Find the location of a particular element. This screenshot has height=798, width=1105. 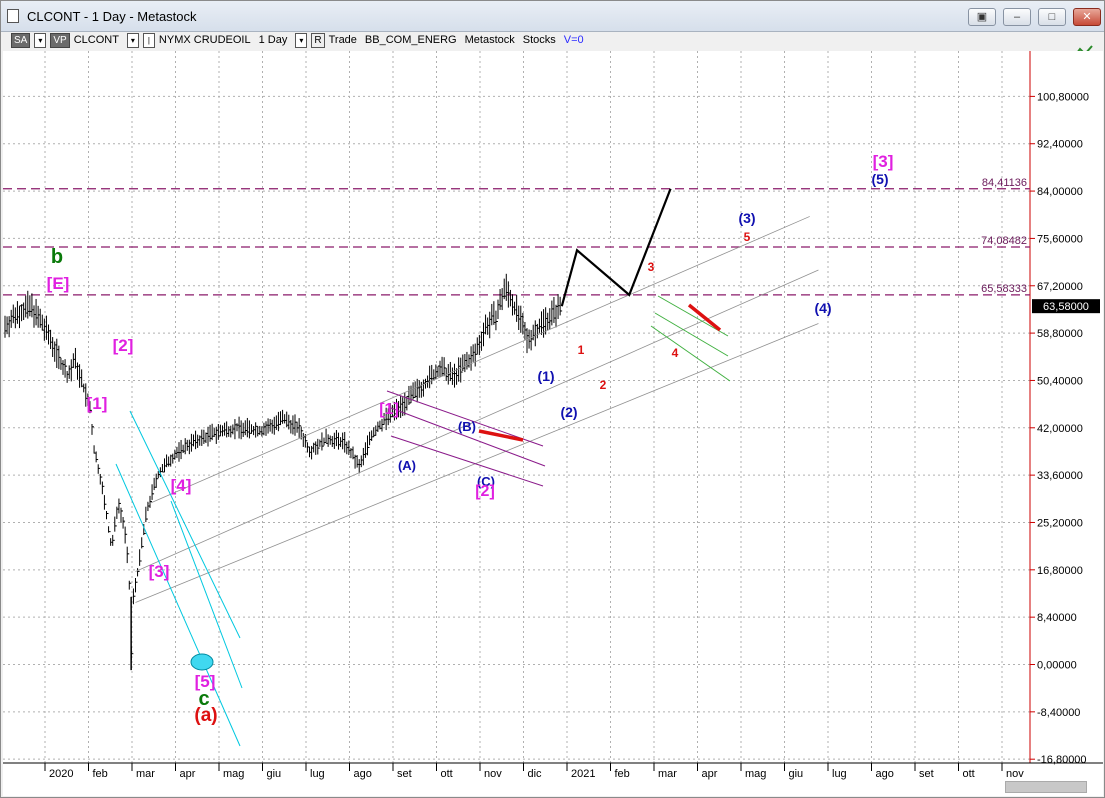

close-button: ✕ is located at coordinates (1087, 17).